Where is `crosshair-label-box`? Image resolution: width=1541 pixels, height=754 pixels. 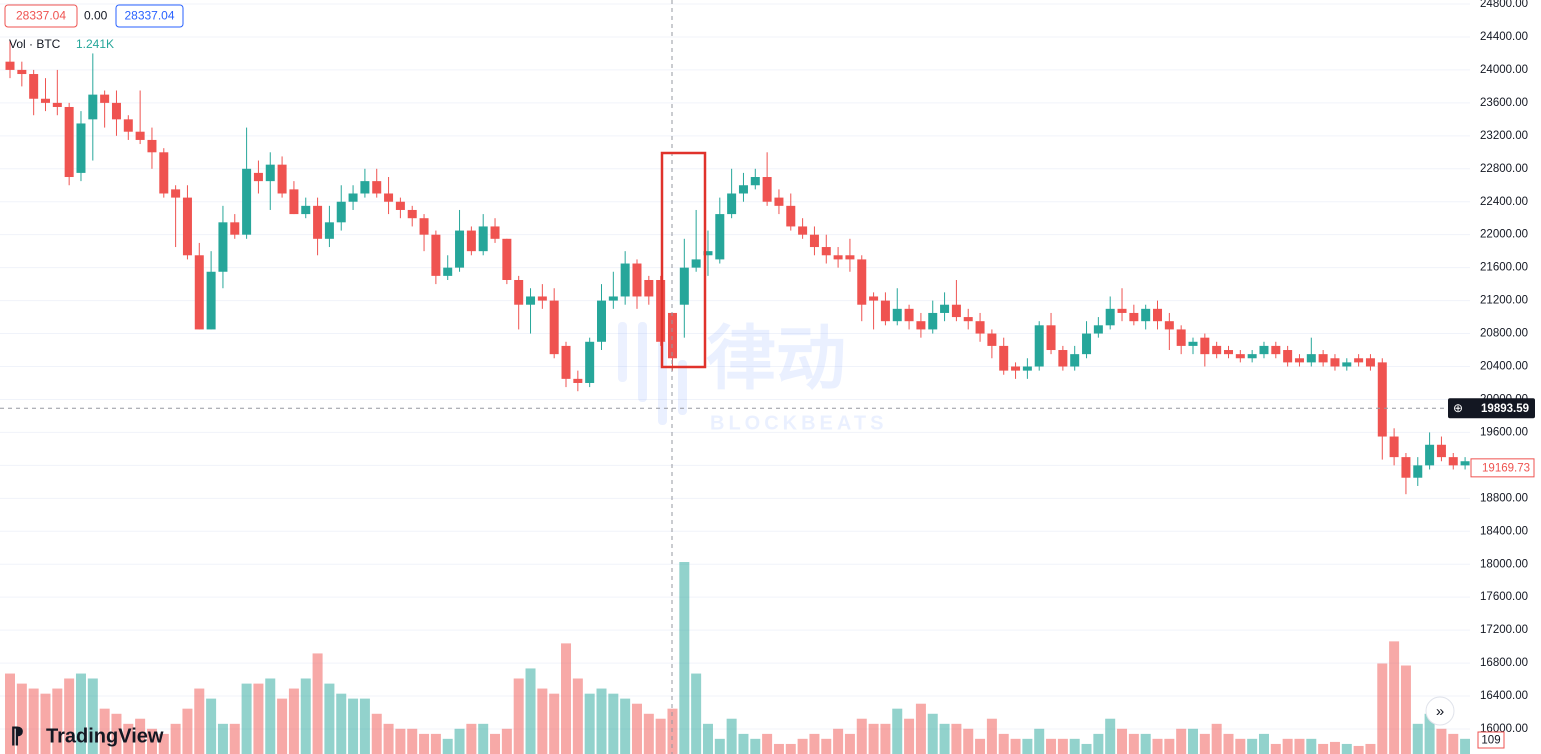 crosshair-label-box is located at coordinates (1491, 408).